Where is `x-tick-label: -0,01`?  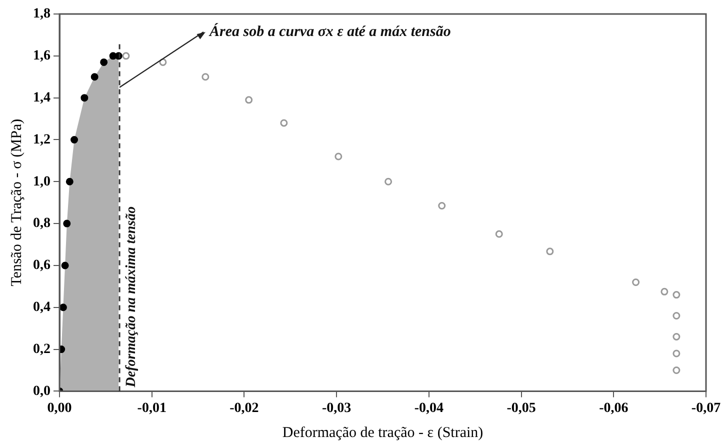 x-tick-label: -0,01 is located at coordinates (151, 408).